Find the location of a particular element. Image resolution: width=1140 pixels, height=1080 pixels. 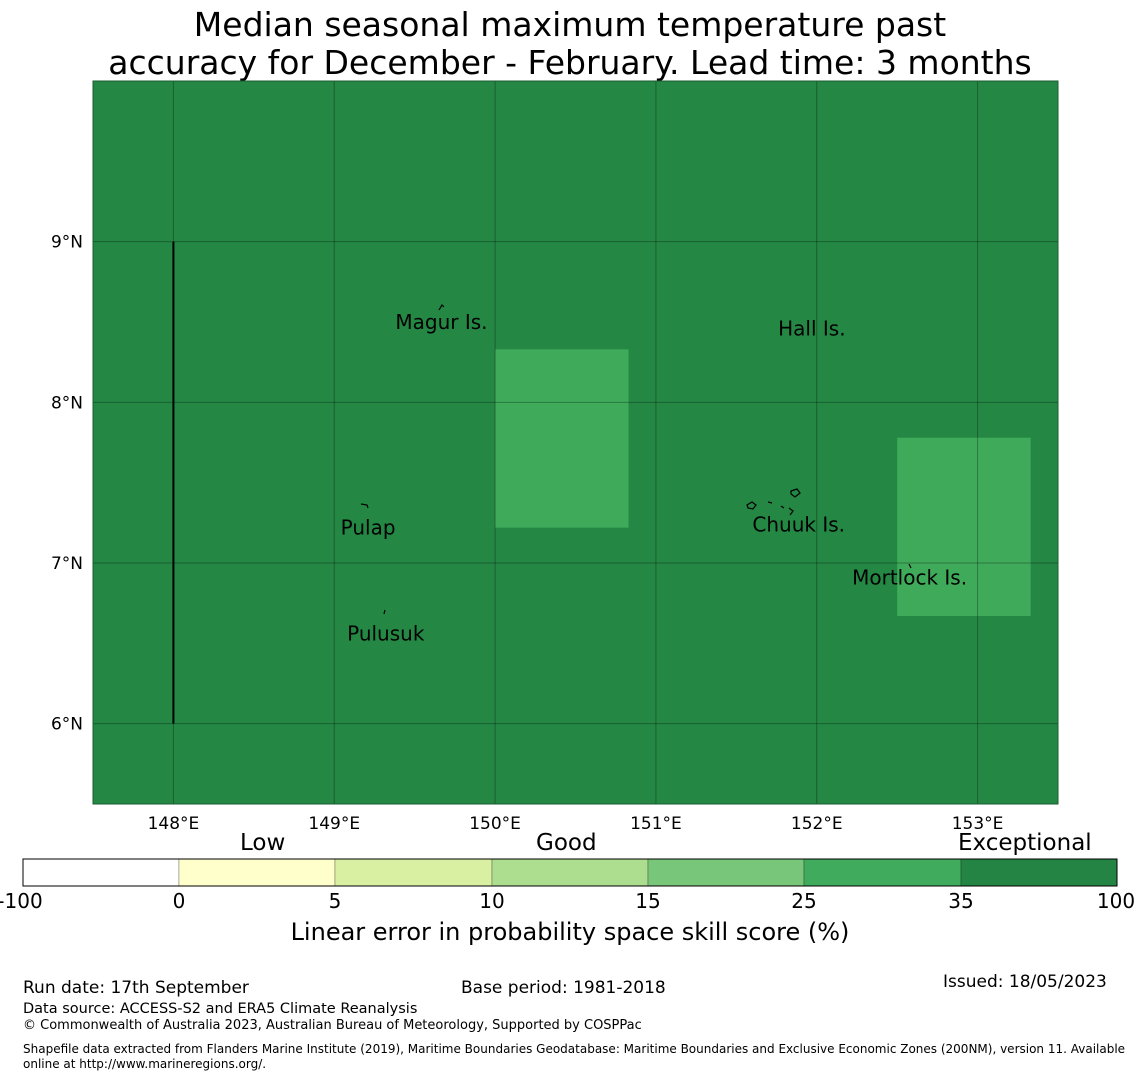

colorbar-tick: 5 is located at coordinates (335, 901).